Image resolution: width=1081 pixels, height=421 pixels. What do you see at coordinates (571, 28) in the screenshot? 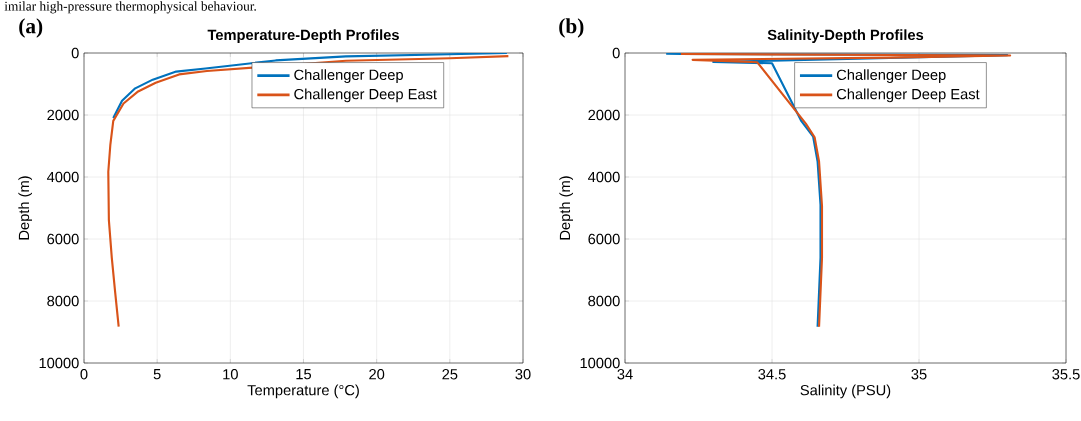
I see `text: (b)` at bounding box center [571, 28].